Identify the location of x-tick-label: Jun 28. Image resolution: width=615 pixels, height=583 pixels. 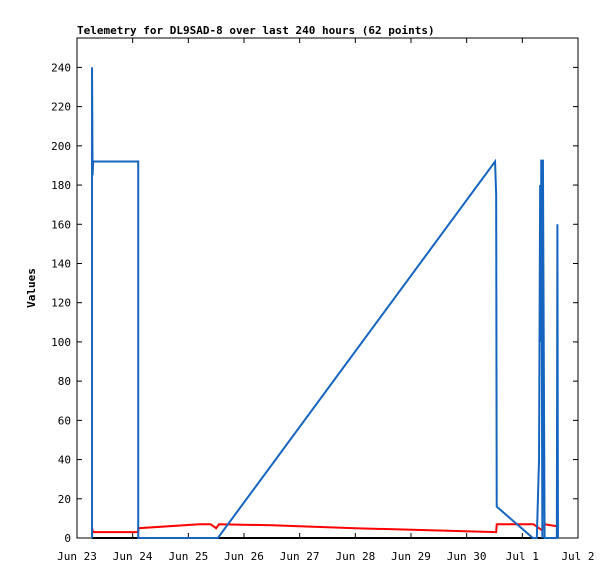
(355, 556).